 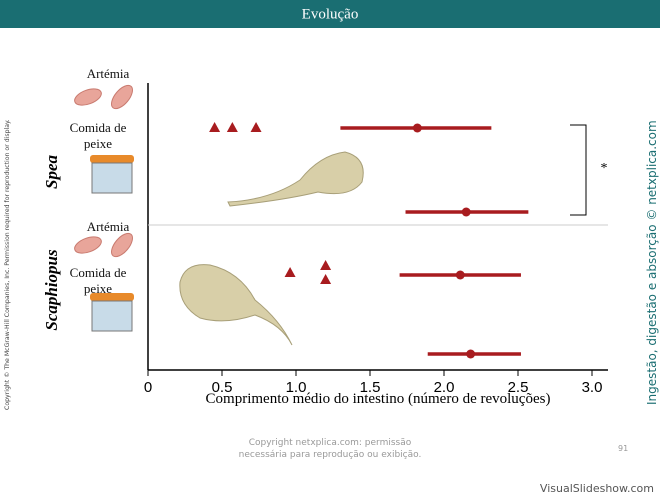 I want to click on x-tick-label: 2.5, so click(x=518, y=387).